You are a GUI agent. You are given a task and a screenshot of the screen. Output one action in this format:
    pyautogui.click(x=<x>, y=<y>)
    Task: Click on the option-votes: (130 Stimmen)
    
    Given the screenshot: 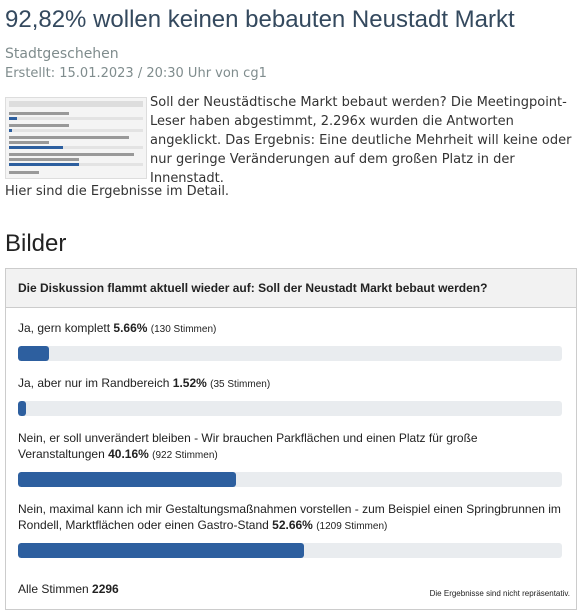 What is the action you would take?
    pyautogui.click(x=183, y=329)
    